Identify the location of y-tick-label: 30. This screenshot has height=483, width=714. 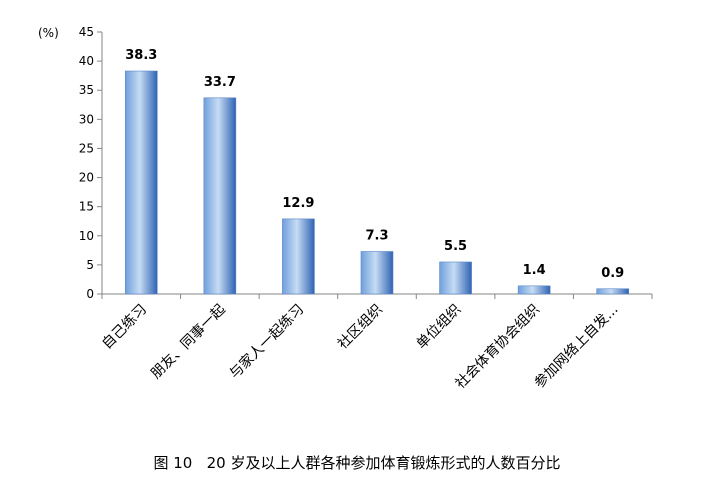
(86, 119).